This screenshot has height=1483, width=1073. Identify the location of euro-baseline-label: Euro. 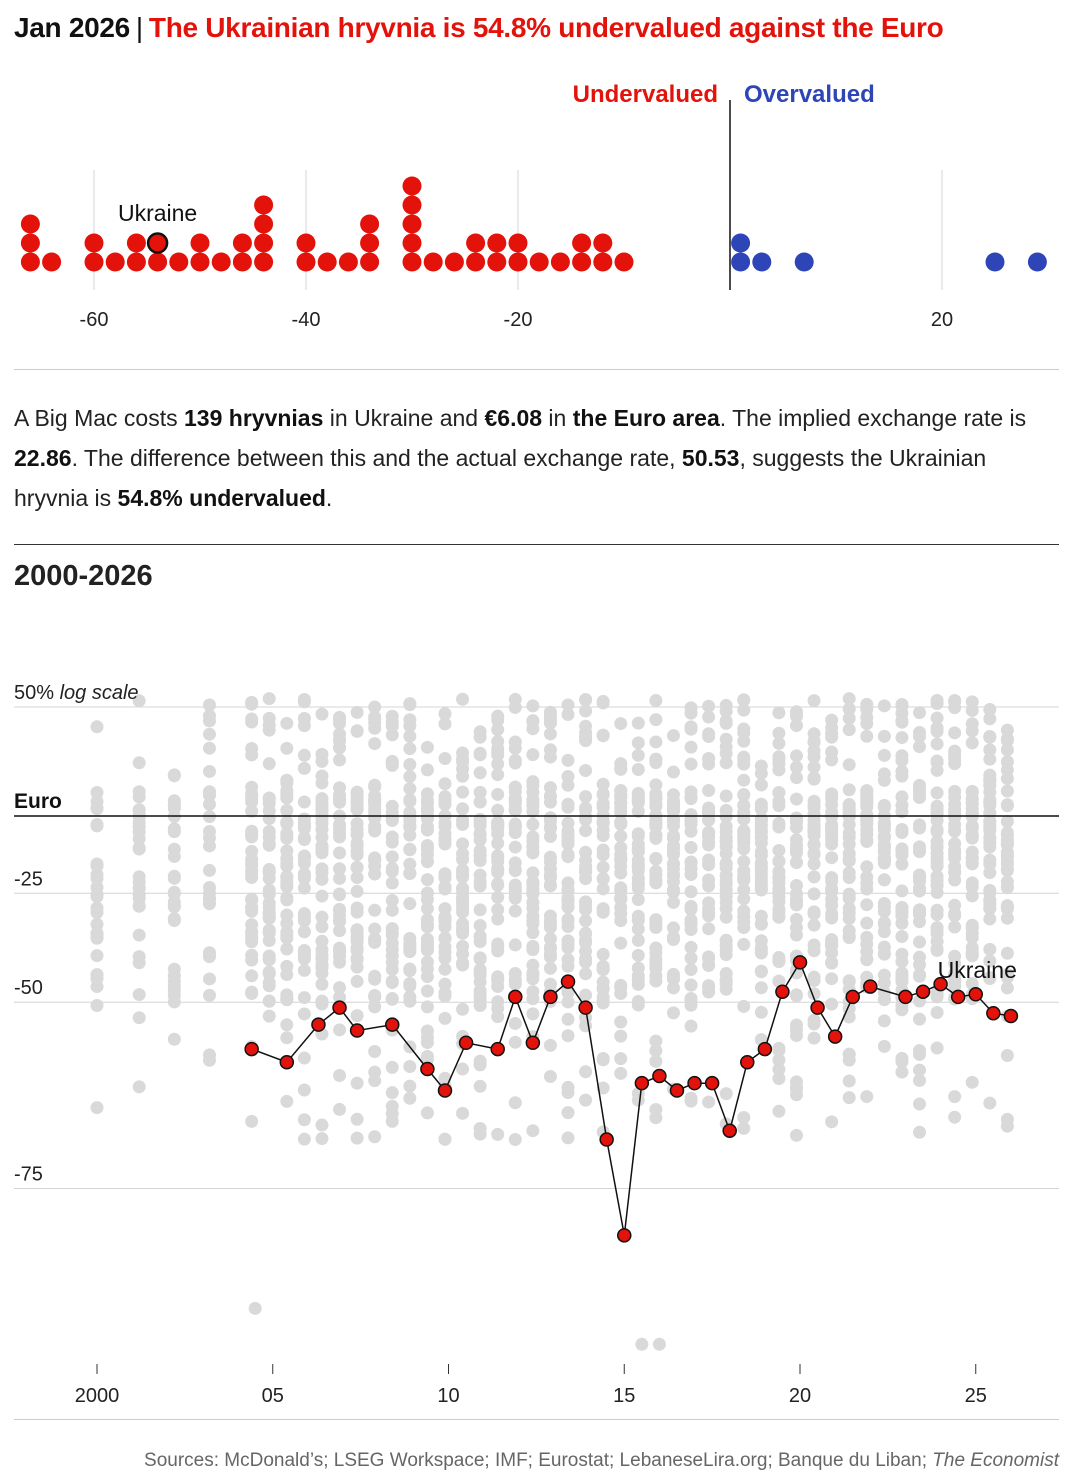
(38, 801).